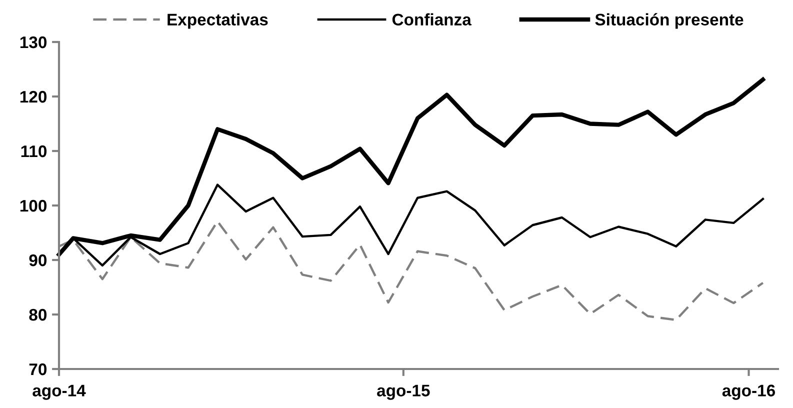 This screenshot has height=408, width=793. What do you see at coordinates (33, 206) in the screenshot?
I see `y-tick-label: 100` at bounding box center [33, 206].